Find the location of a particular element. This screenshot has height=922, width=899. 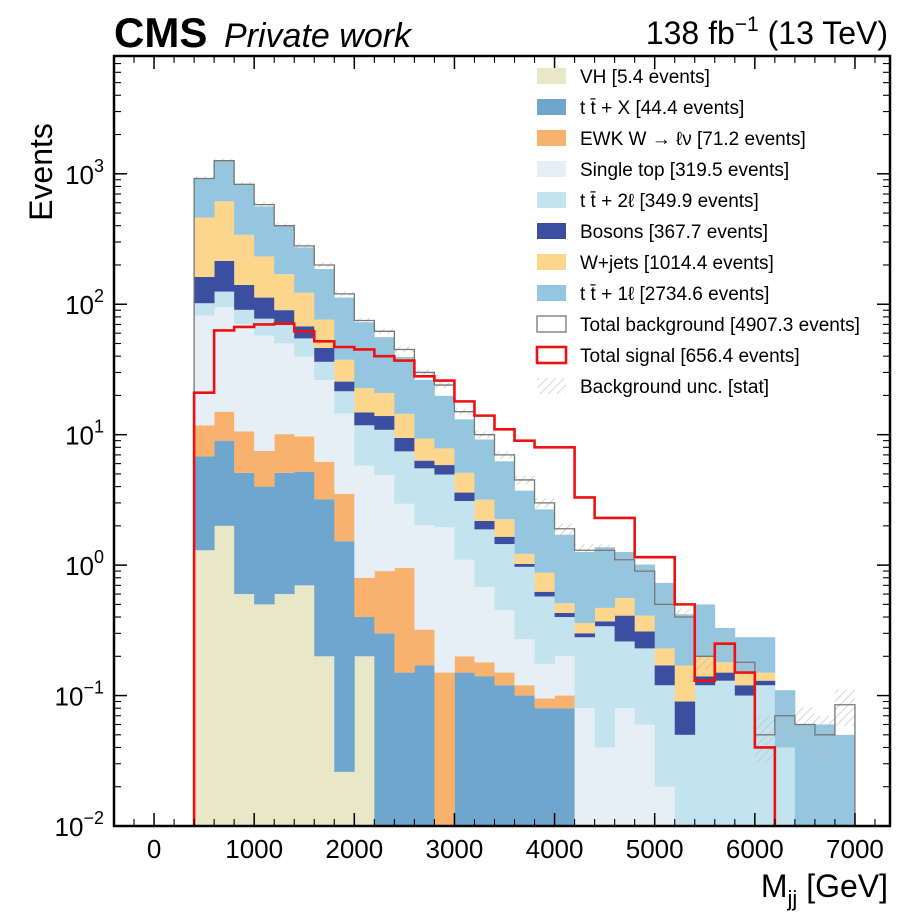

luminosity-label: 138 fb−1 (13 TeV) is located at coordinates (767, 32).